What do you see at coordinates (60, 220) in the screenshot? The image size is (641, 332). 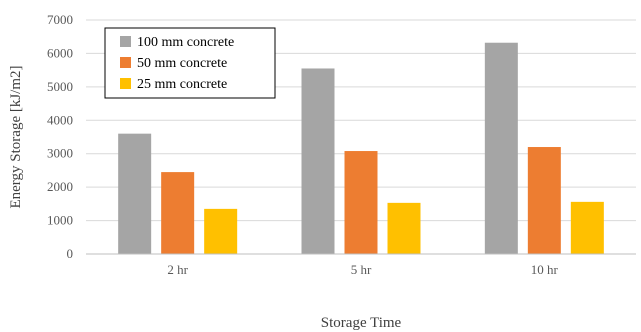 I see `y-tick-label: 1000` at bounding box center [60, 220].